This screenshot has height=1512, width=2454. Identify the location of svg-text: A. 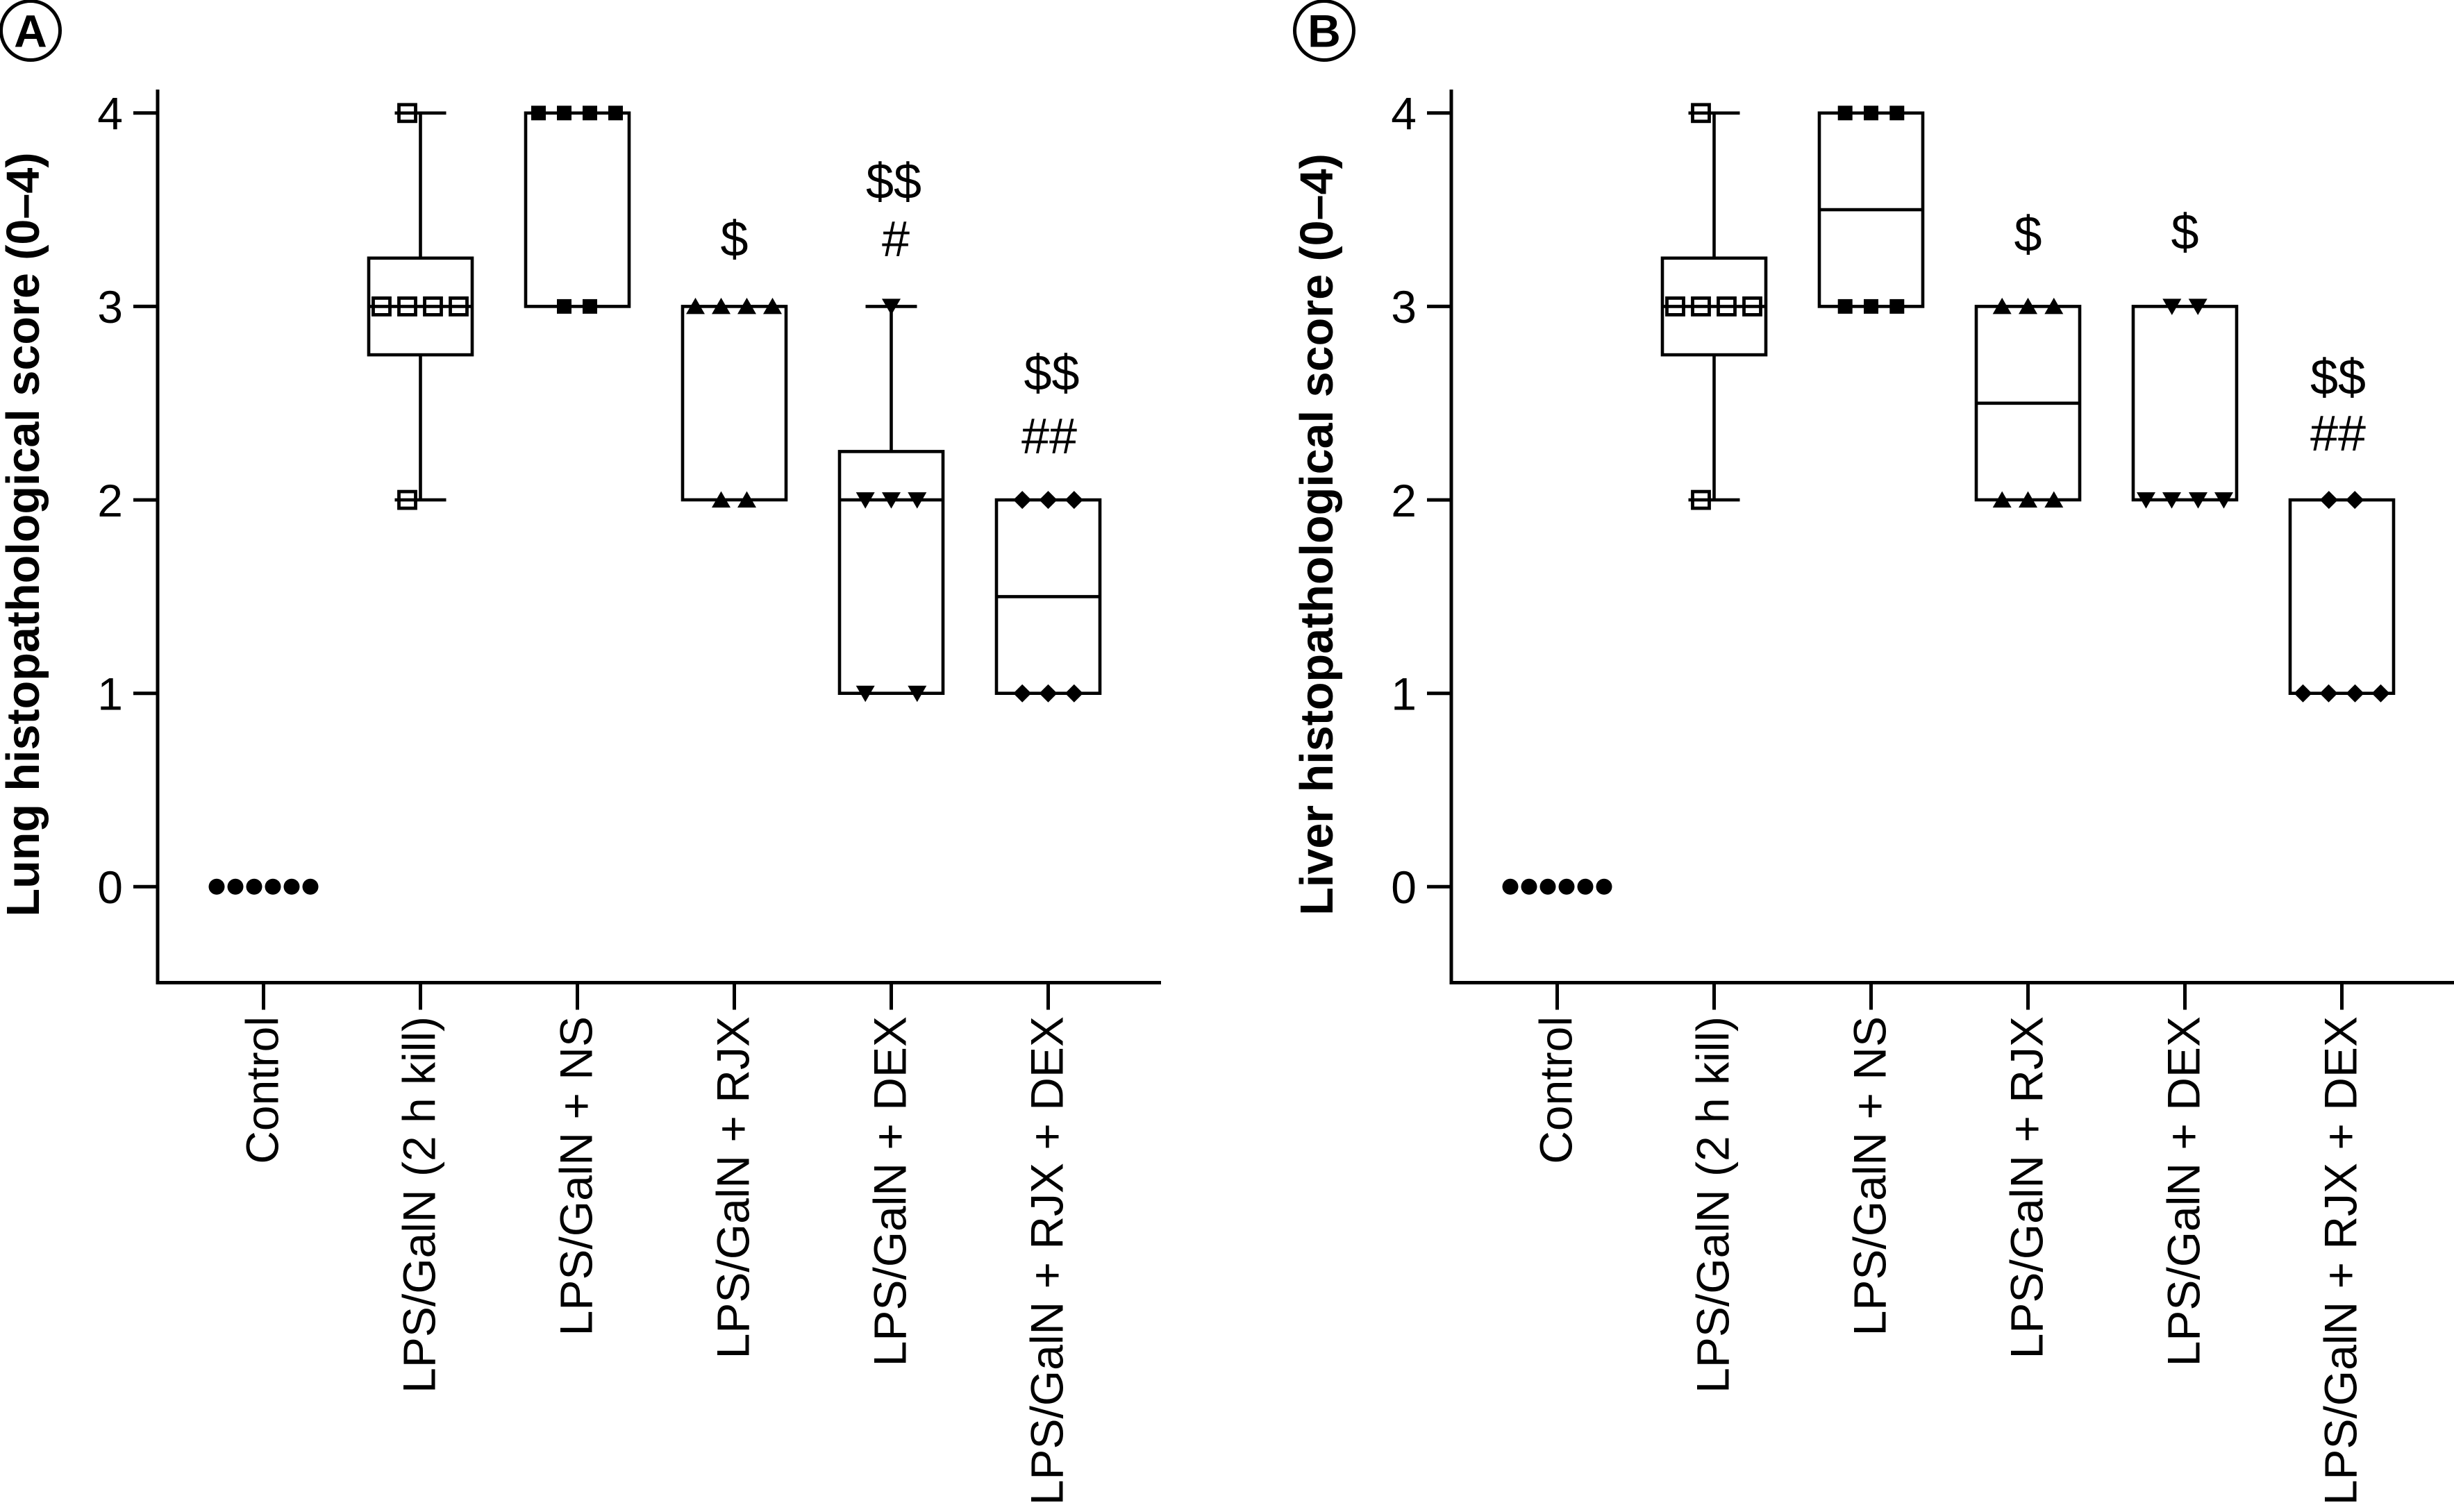
(30, 31).